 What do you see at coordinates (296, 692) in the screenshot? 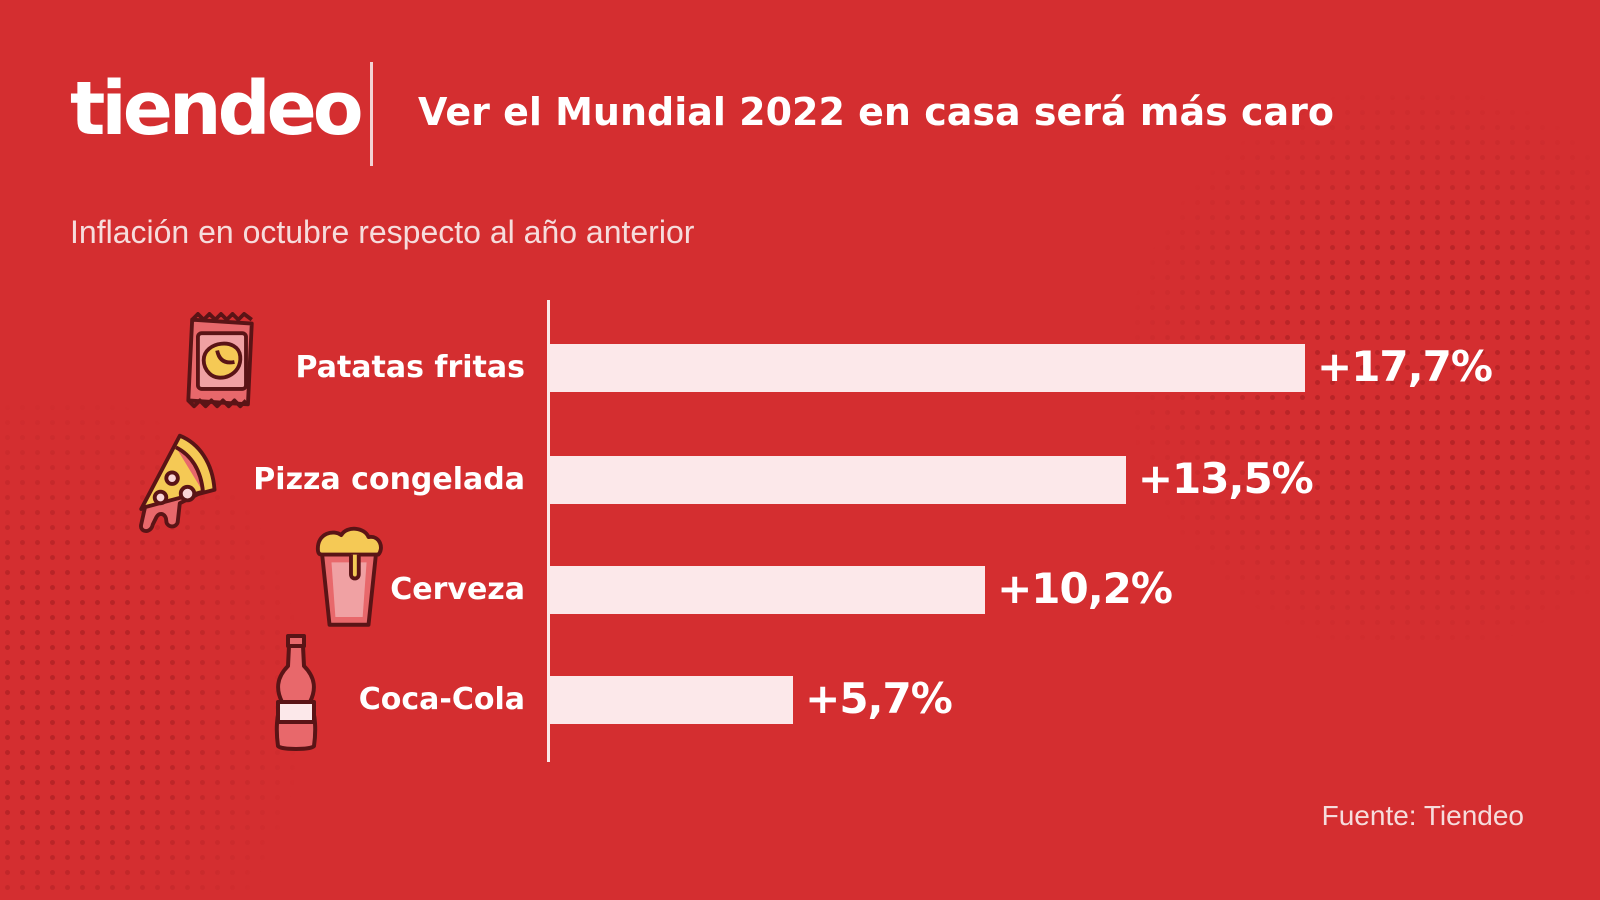
I see `cola-bottle-icon` at bounding box center [296, 692].